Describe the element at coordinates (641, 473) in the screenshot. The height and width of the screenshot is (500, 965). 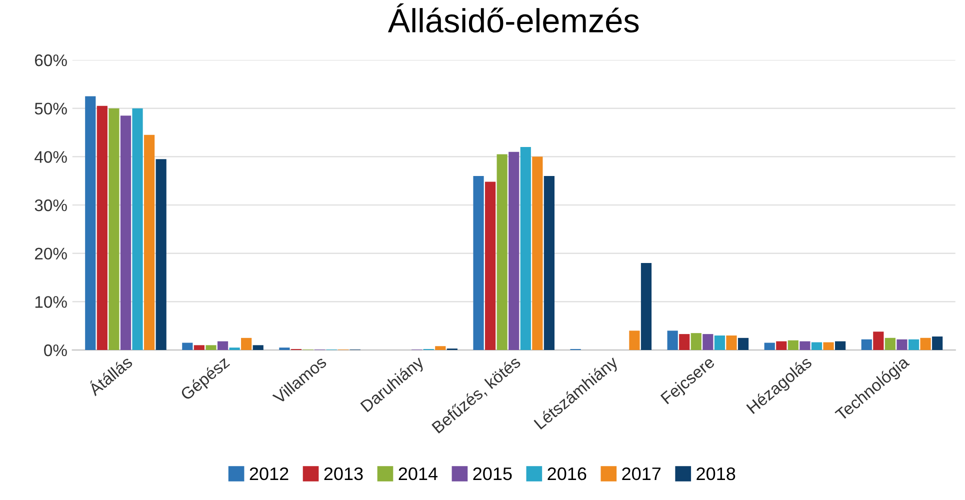
I see `legend-label: 2017` at that location.